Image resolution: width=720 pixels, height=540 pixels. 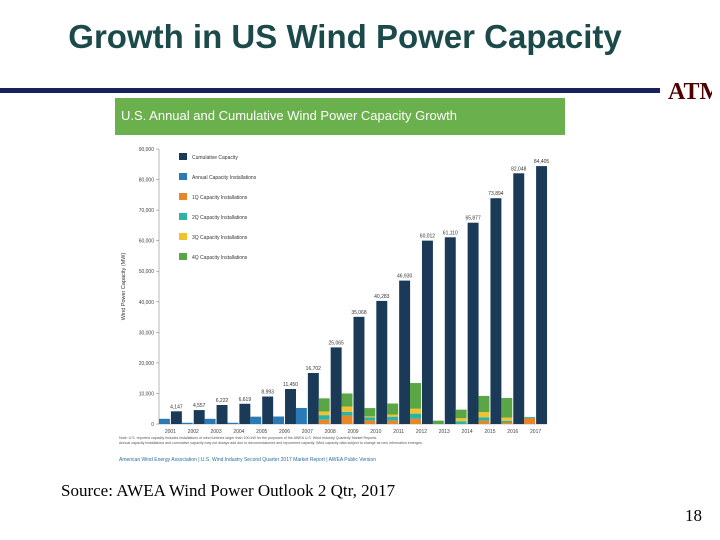 What do you see at coordinates (147, 364) in the screenshot?
I see `y-tick-label: 20,000` at bounding box center [147, 364].